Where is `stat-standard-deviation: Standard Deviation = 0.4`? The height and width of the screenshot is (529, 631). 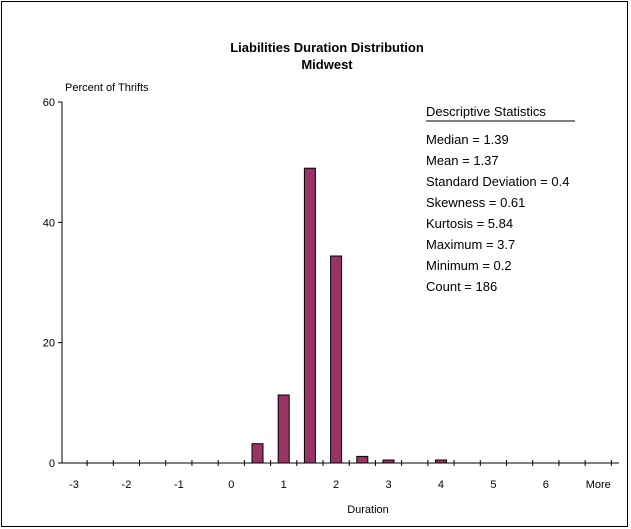 stat-standard-deviation: Standard Deviation = 0.4 is located at coordinates (497, 181).